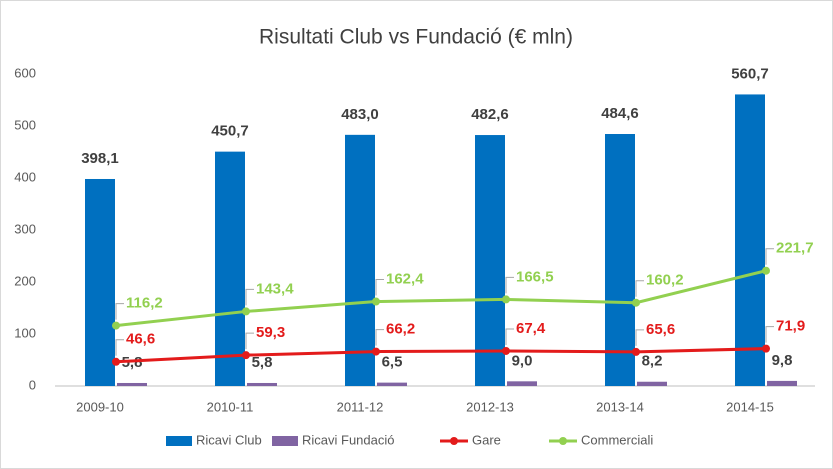  Describe the element at coordinates (392, 362) in the screenshot. I see `data-label: 6,5` at that location.